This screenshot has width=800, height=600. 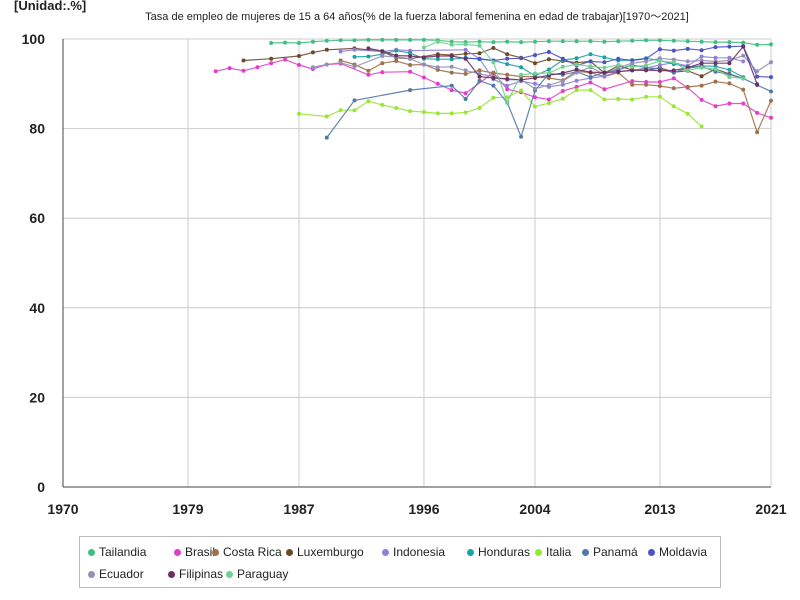 I want to click on x-tick-label: 2013, so click(x=659, y=509).